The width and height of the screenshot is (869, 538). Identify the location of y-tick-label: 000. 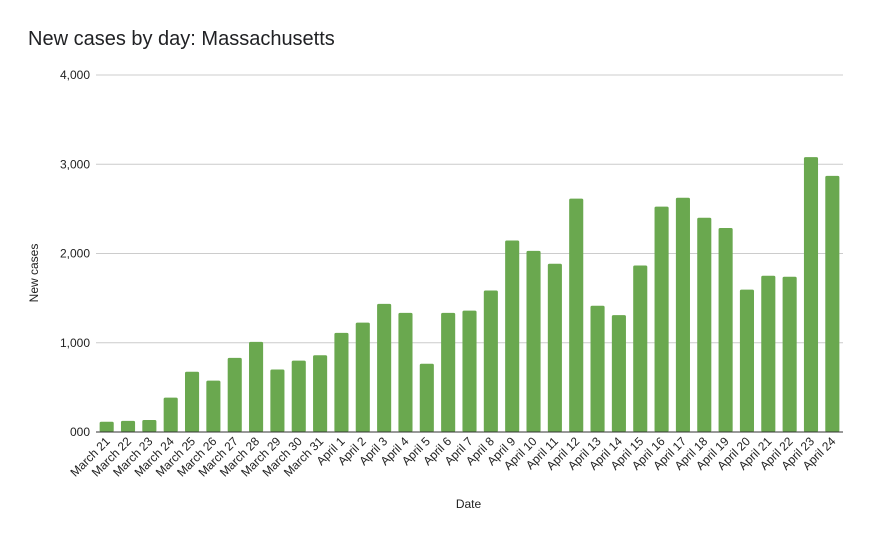
(80, 432).